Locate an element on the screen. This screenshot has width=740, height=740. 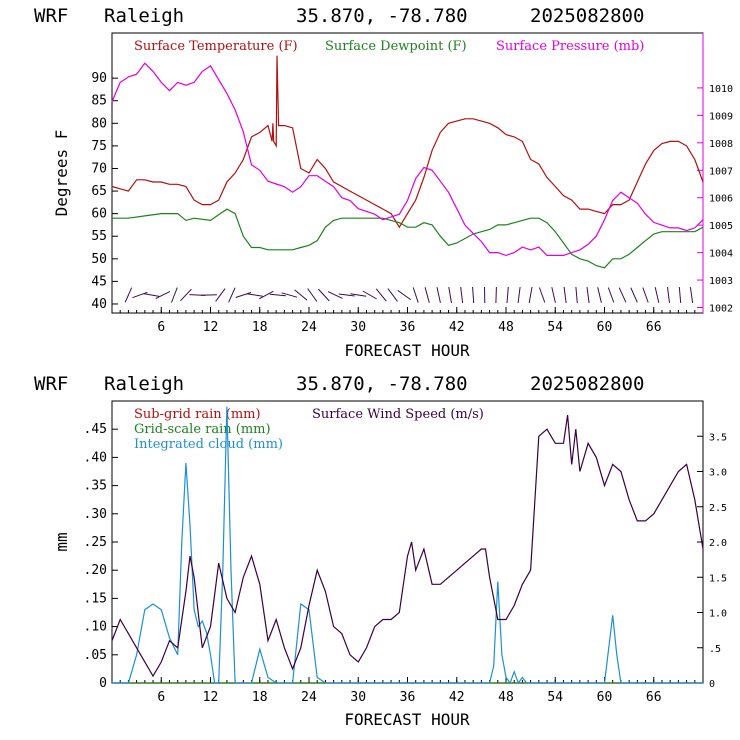
panel1-location: Raleigh is located at coordinates (144, 16).